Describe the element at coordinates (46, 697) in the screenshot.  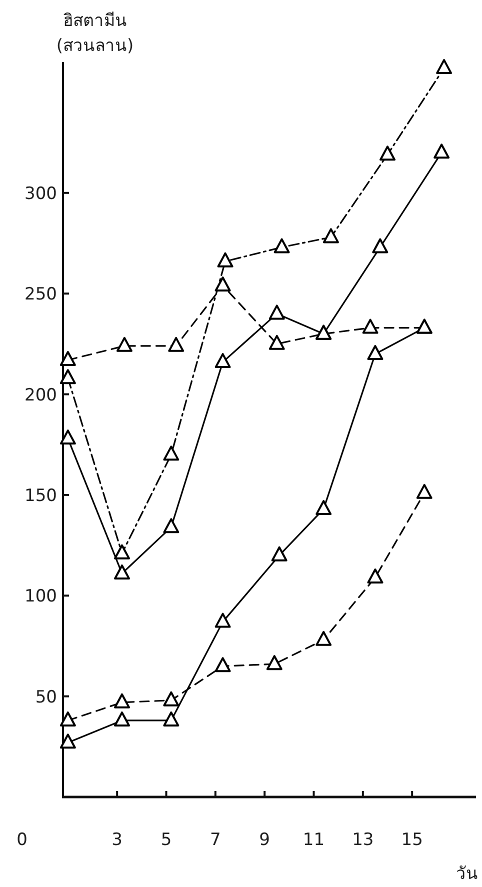
I see `y-tick-label: 50` at that location.